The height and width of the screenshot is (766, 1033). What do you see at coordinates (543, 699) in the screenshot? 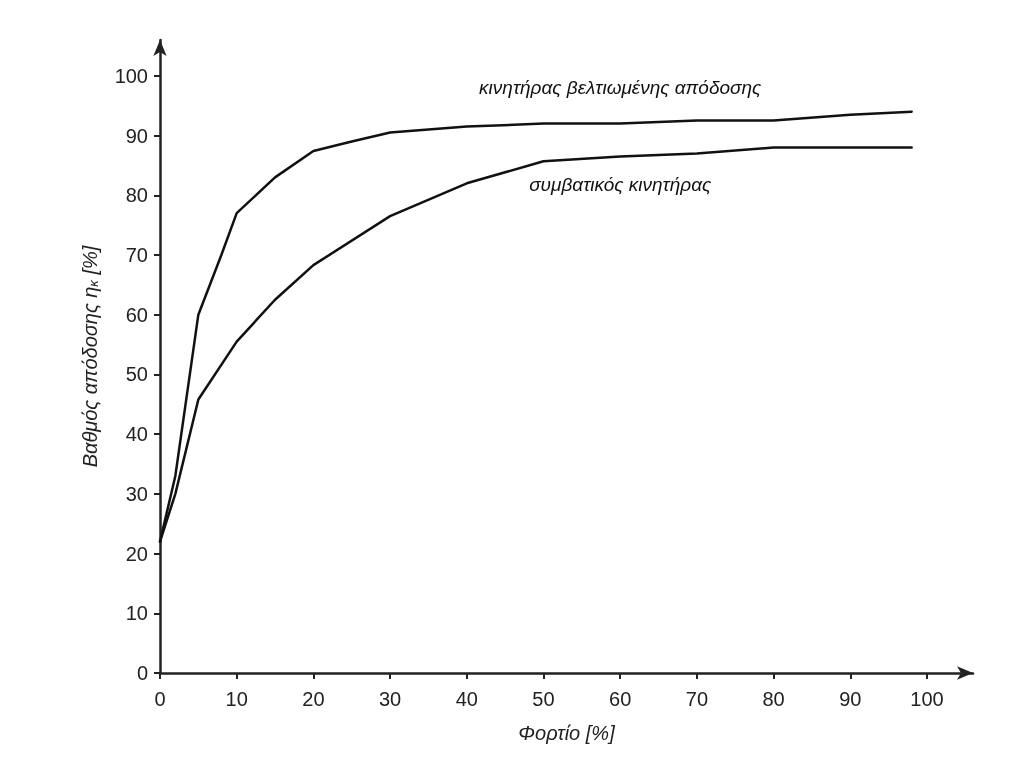
I see `x-tick-label: 50` at bounding box center [543, 699].